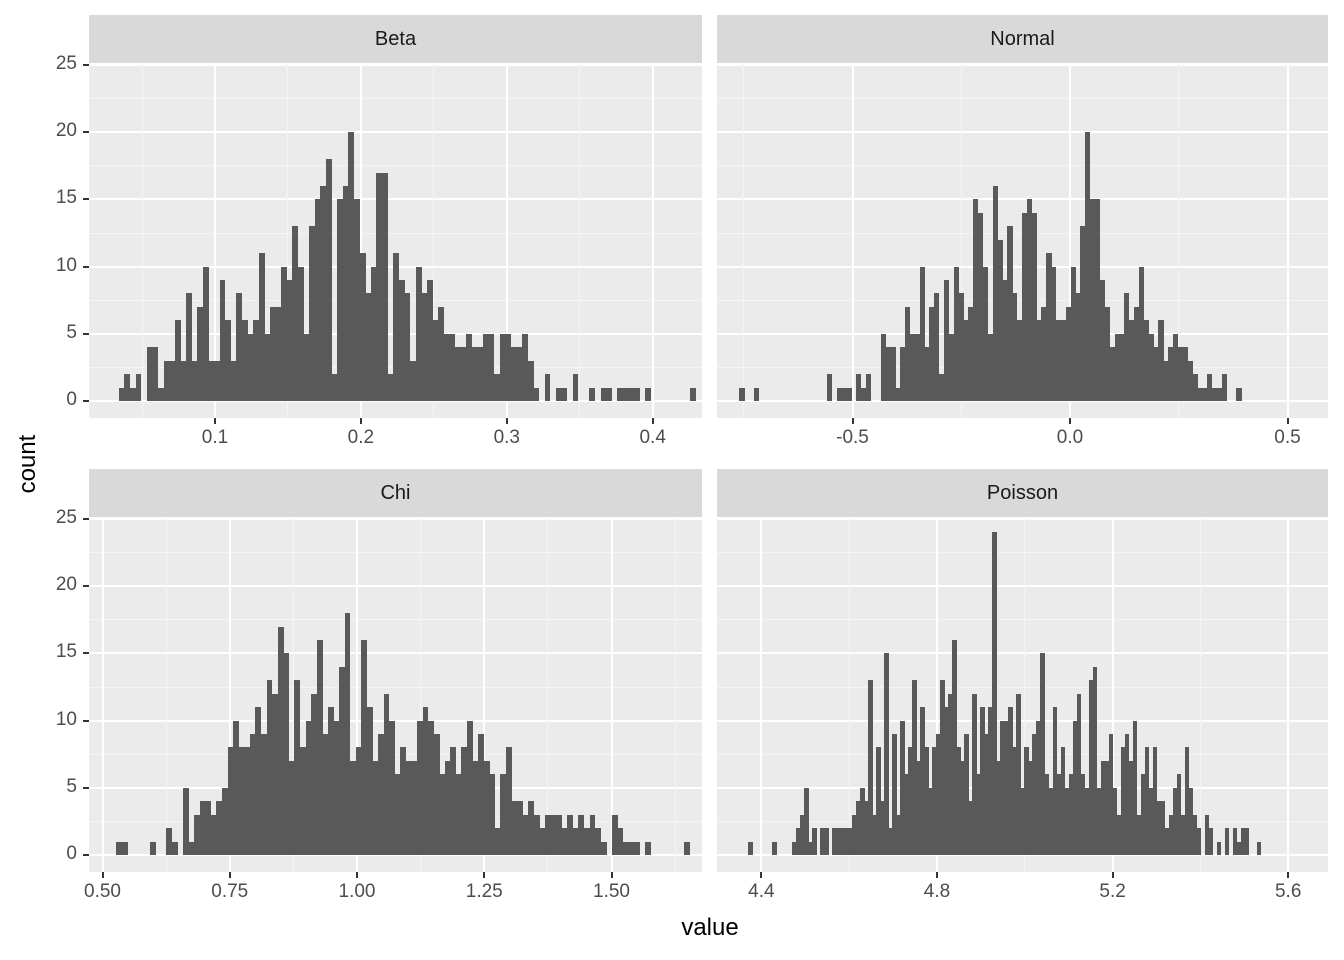 This screenshot has width=1344, height=960. Describe the element at coordinates (611, 891) in the screenshot. I see `x-tick-label: 1.50` at that location.